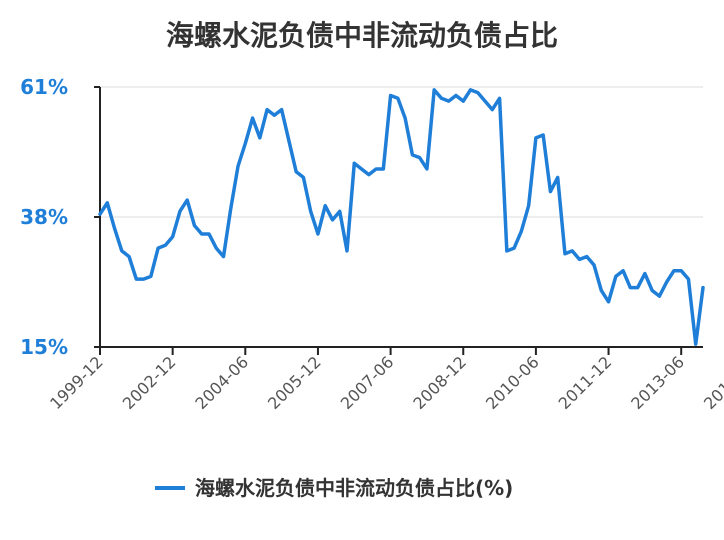 This screenshot has height=540, width=724. What do you see at coordinates (149, 382) in the screenshot?
I see `x-tick-label: 2002-12` at bounding box center [149, 382].